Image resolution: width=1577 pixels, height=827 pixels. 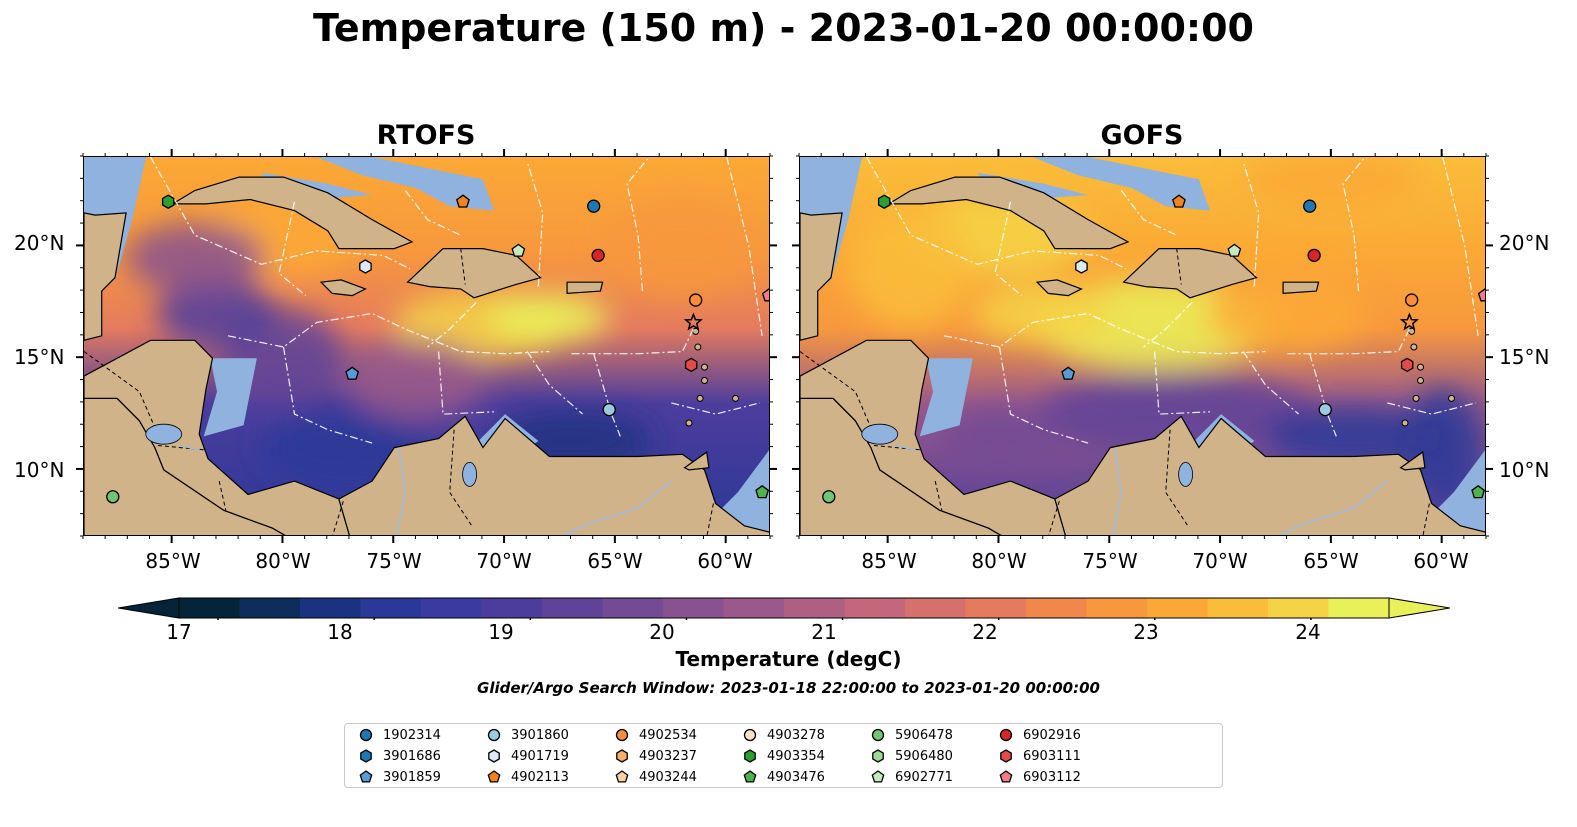 I want to click on legend-label: 6902916, so click(x=1052, y=735).